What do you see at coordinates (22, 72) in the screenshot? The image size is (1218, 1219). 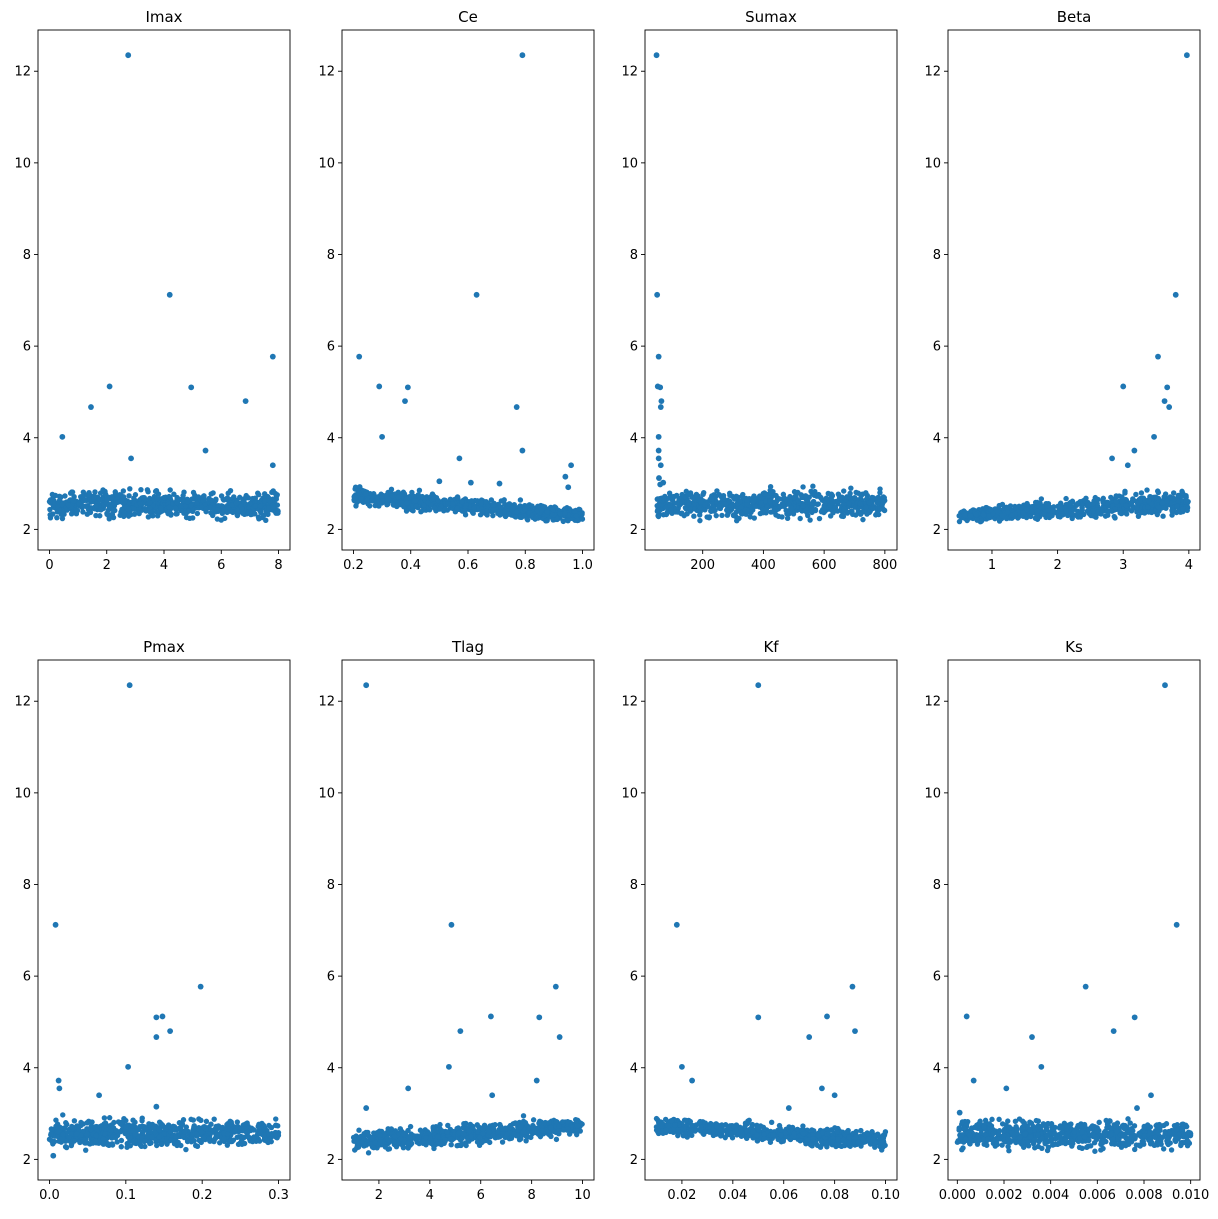 I see `y-tick-label: 12` at bounding box center [22, 72].